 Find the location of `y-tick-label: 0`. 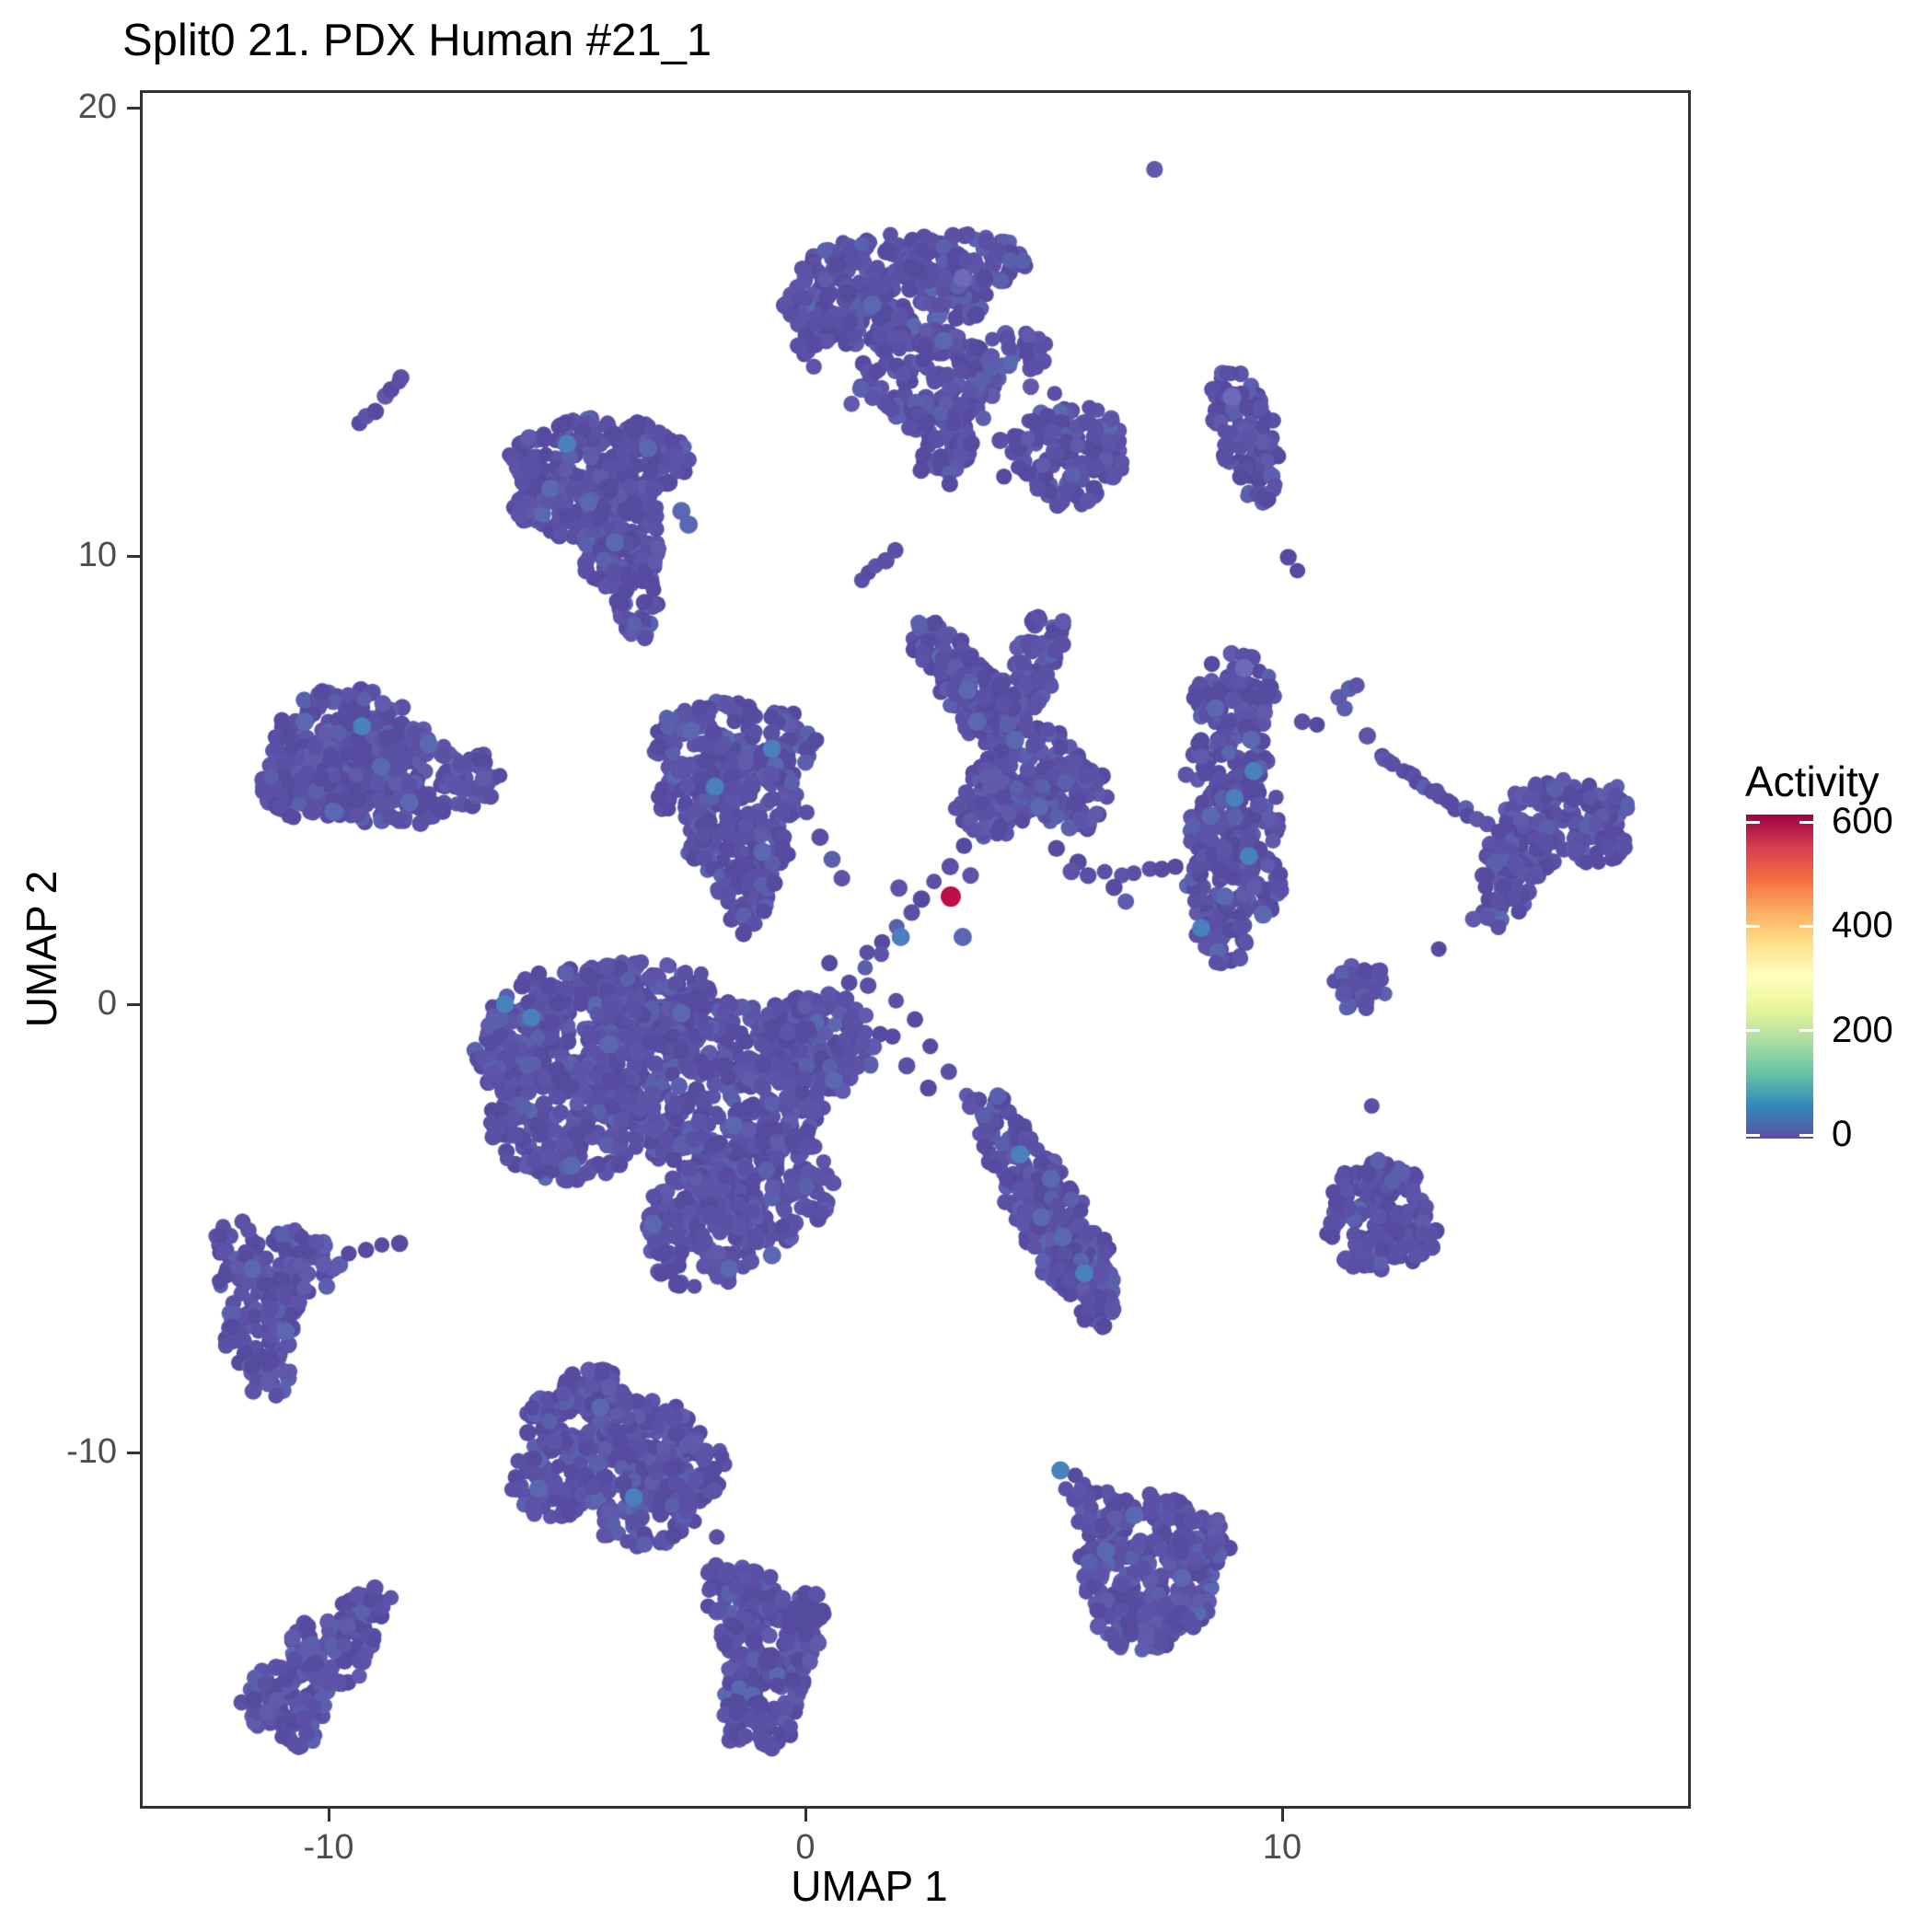

y-tick-label: 0 is located at coordinates (107, 1004).